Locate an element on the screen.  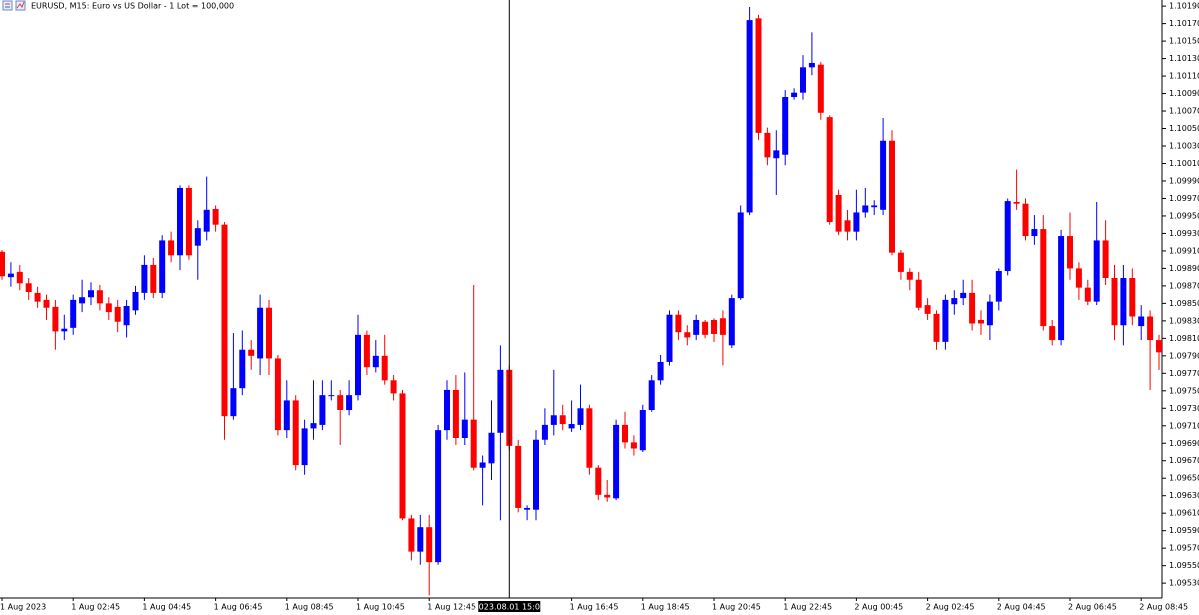
icon is located at coordinates (7, 5).